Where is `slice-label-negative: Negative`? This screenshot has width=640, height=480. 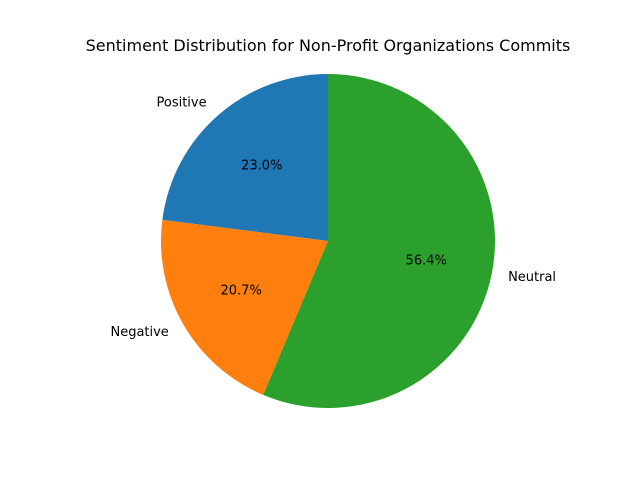 slice-label-negative: Negative is located at coordinates (139, 332).